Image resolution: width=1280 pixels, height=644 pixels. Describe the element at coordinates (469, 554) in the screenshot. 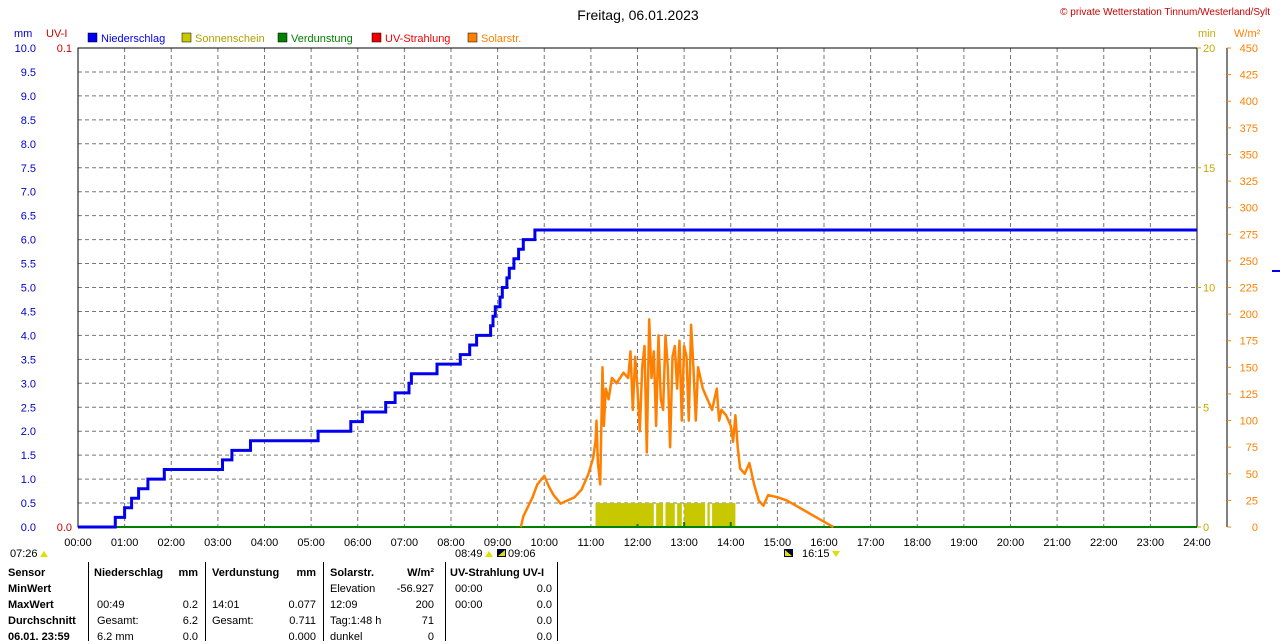

I see `sunrise-label: 08:49` at that location.